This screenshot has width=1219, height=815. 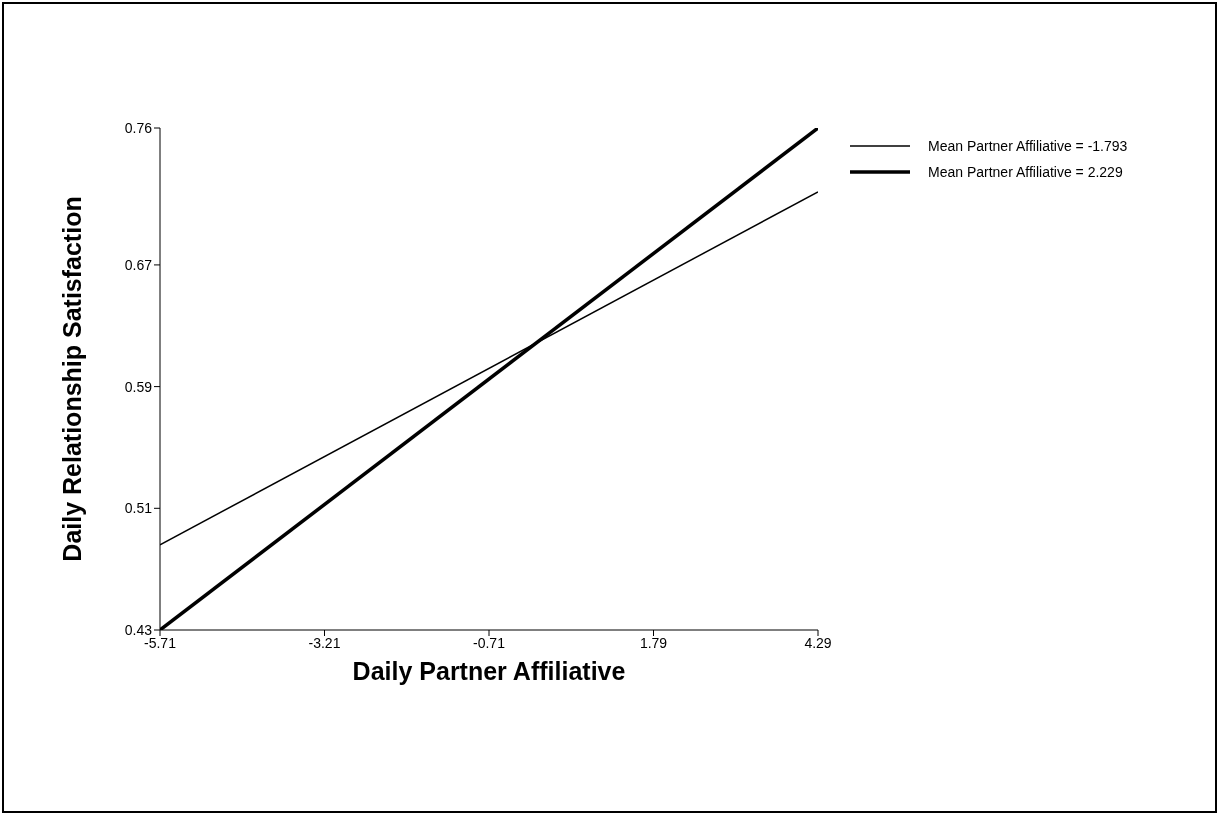 I want to click on y-axis-title: Daily Relationship Satisfaction, so click(x=71, y=379).